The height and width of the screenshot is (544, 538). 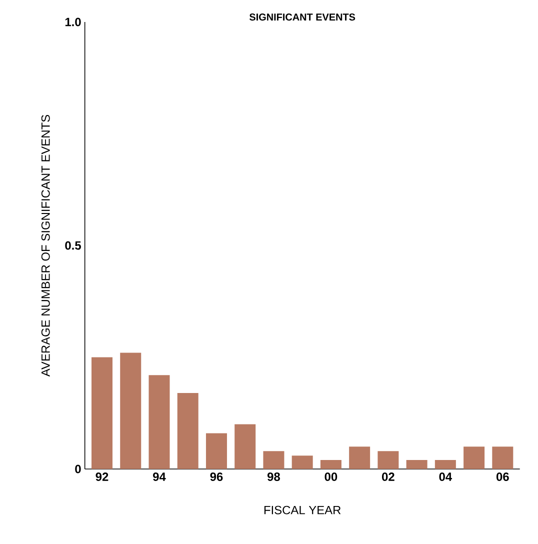 What do you see at coordinates (331, 476) in the screenshot?
I see `x-tick-label: 00` at bounding box center [331, 476].